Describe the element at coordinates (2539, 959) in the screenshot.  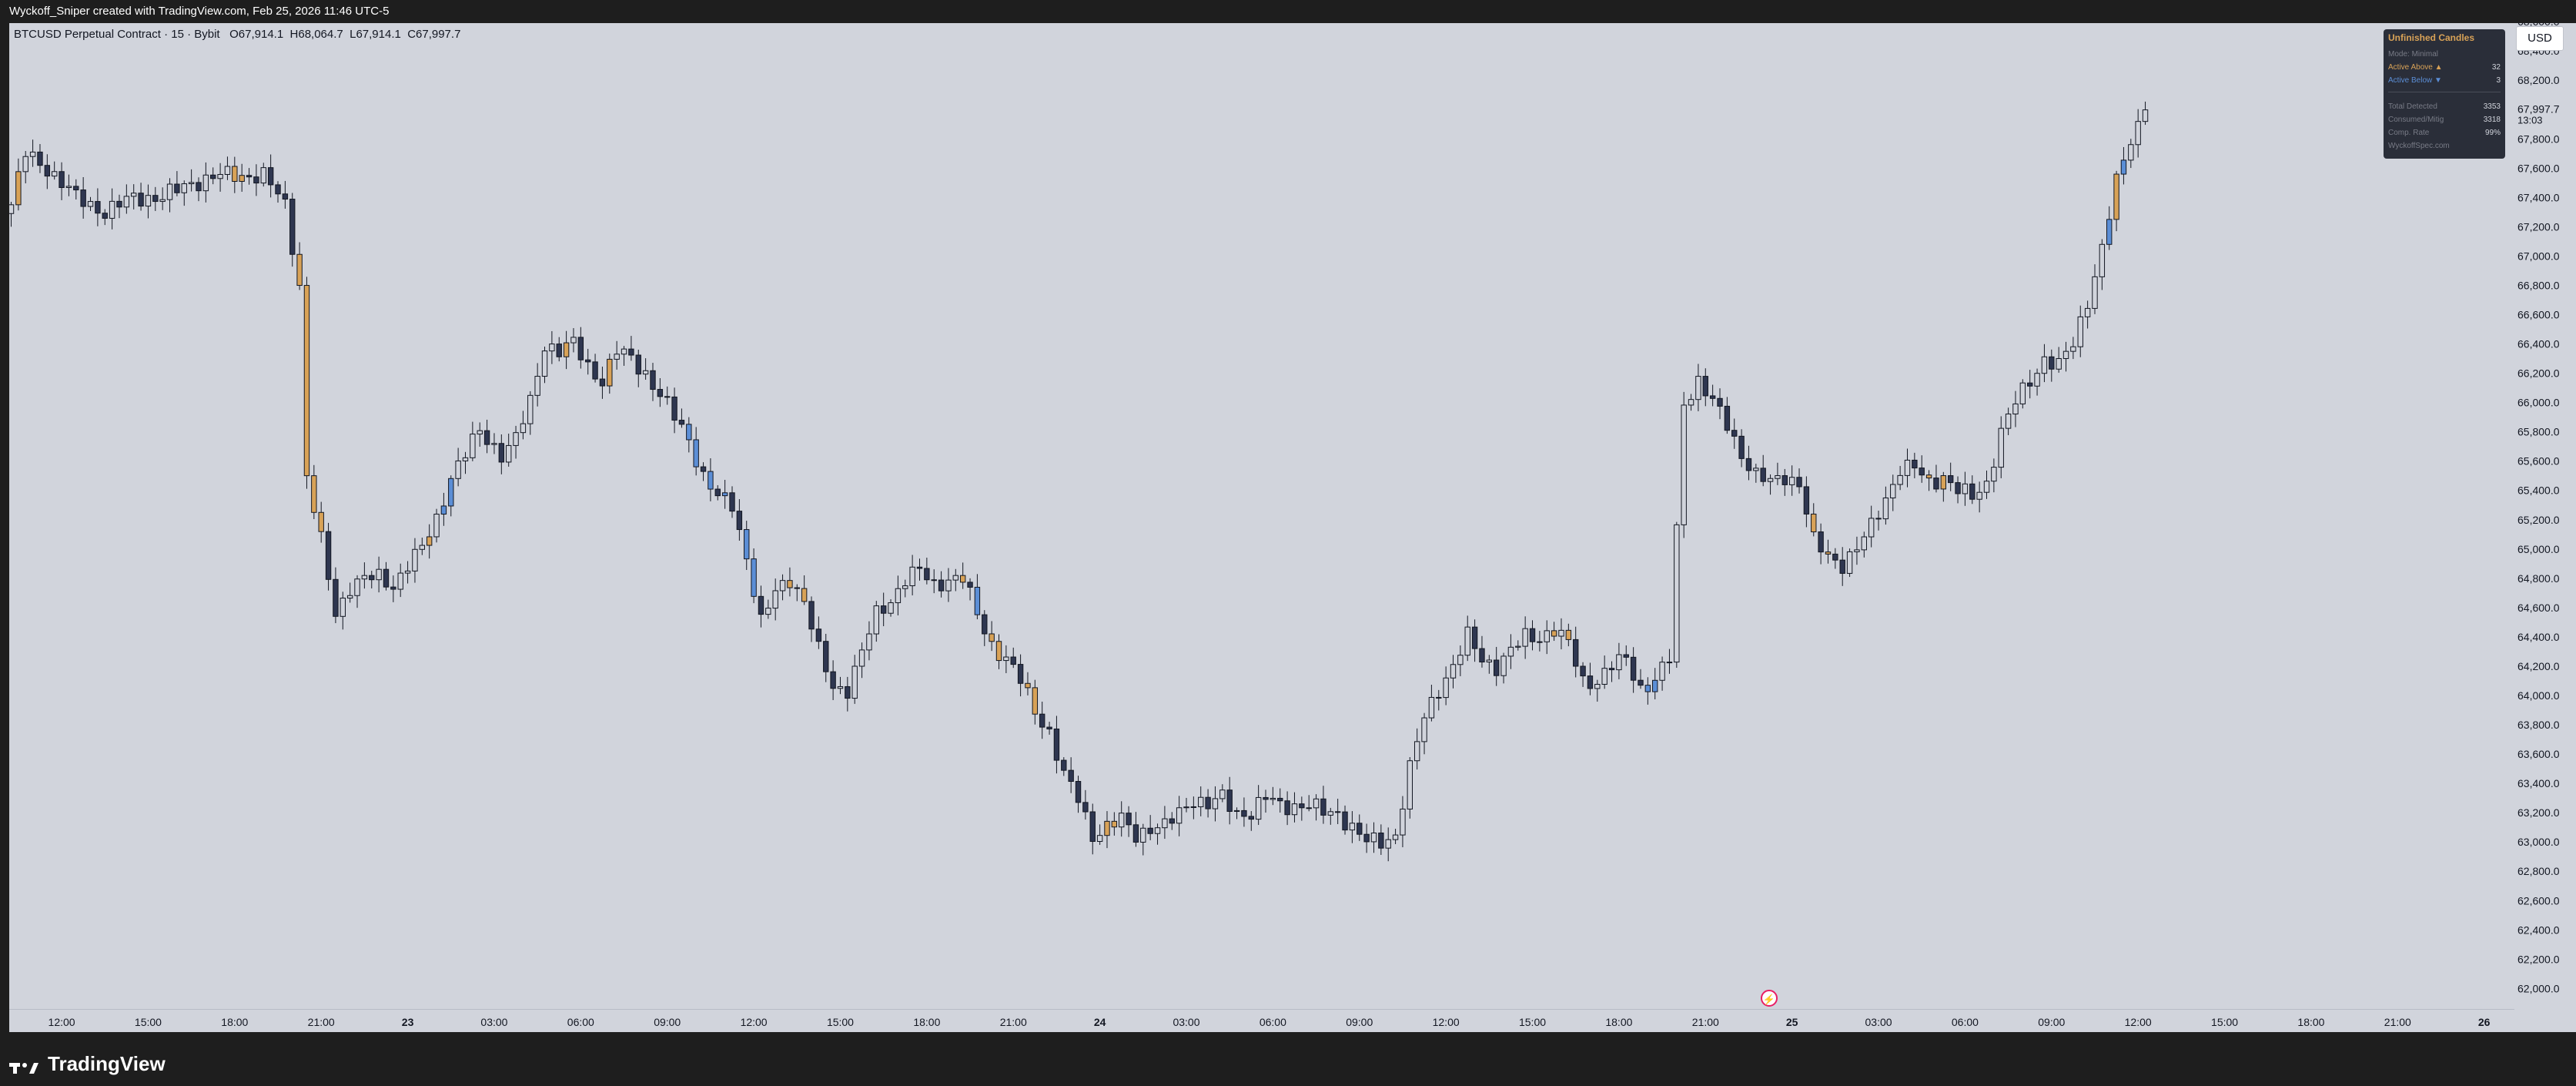
I see `price-tick-label: 62,200.0` at that location.